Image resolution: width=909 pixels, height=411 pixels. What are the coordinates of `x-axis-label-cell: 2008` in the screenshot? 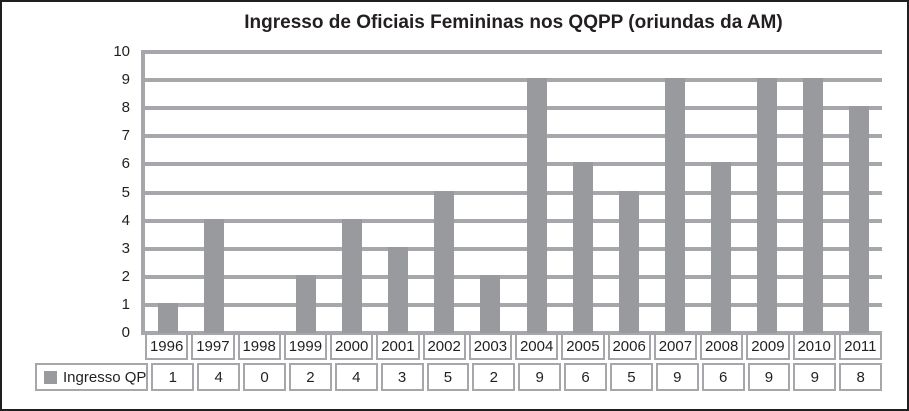 It's located at (722, 346).